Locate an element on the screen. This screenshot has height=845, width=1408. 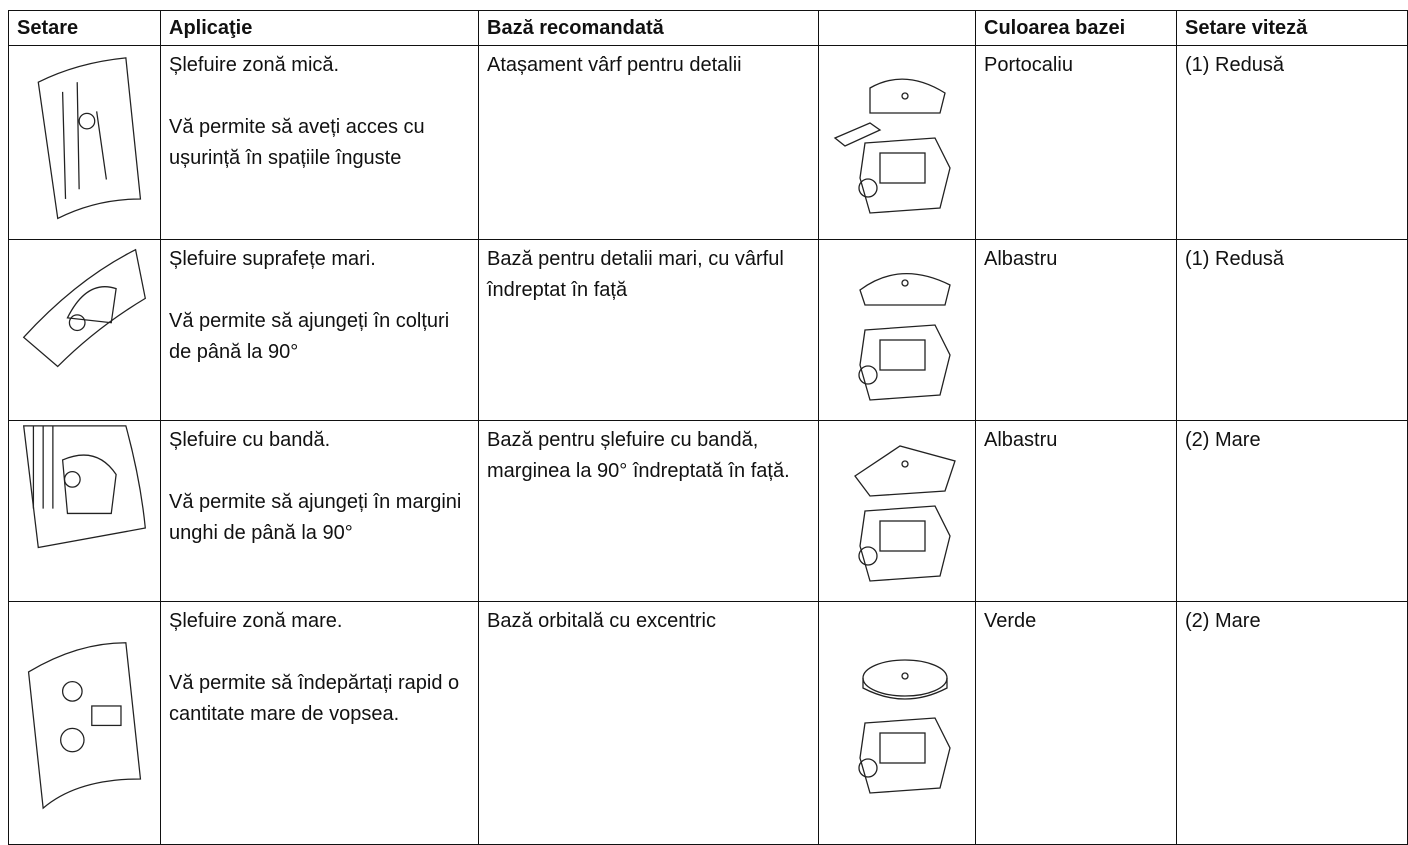
application-text: Șlefuire suprafețe mari. is located at coordinates (272, 259).